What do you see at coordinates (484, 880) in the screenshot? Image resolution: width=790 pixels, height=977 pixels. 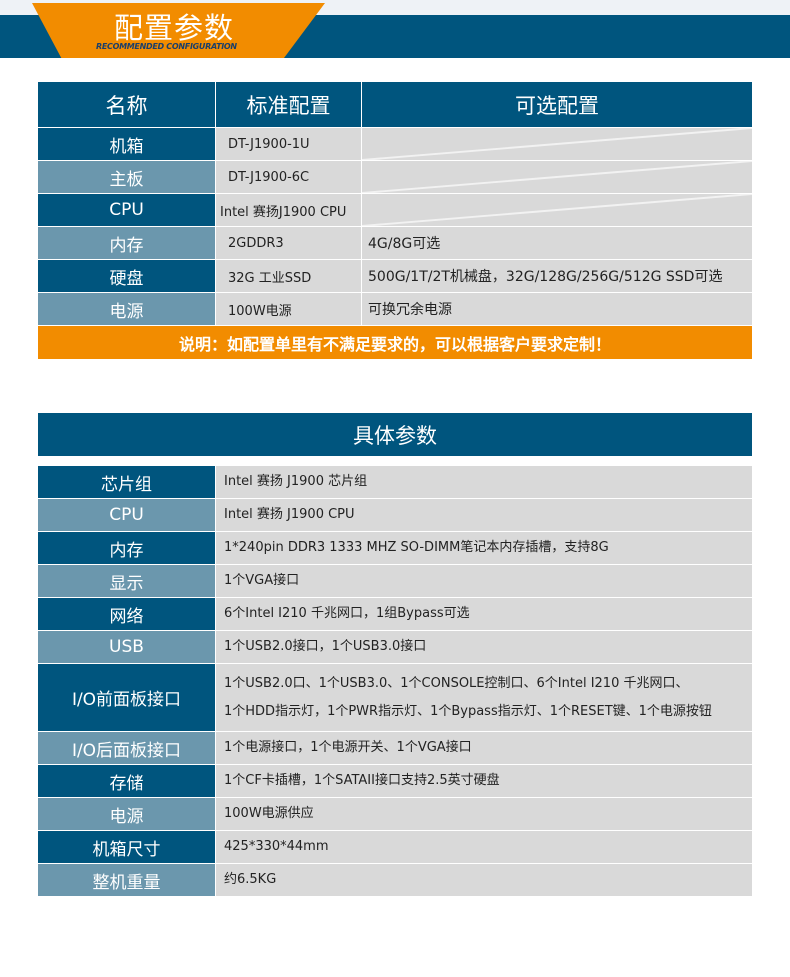 I see `spec-value: 约6.5KG` at bounding box center [484, 880].